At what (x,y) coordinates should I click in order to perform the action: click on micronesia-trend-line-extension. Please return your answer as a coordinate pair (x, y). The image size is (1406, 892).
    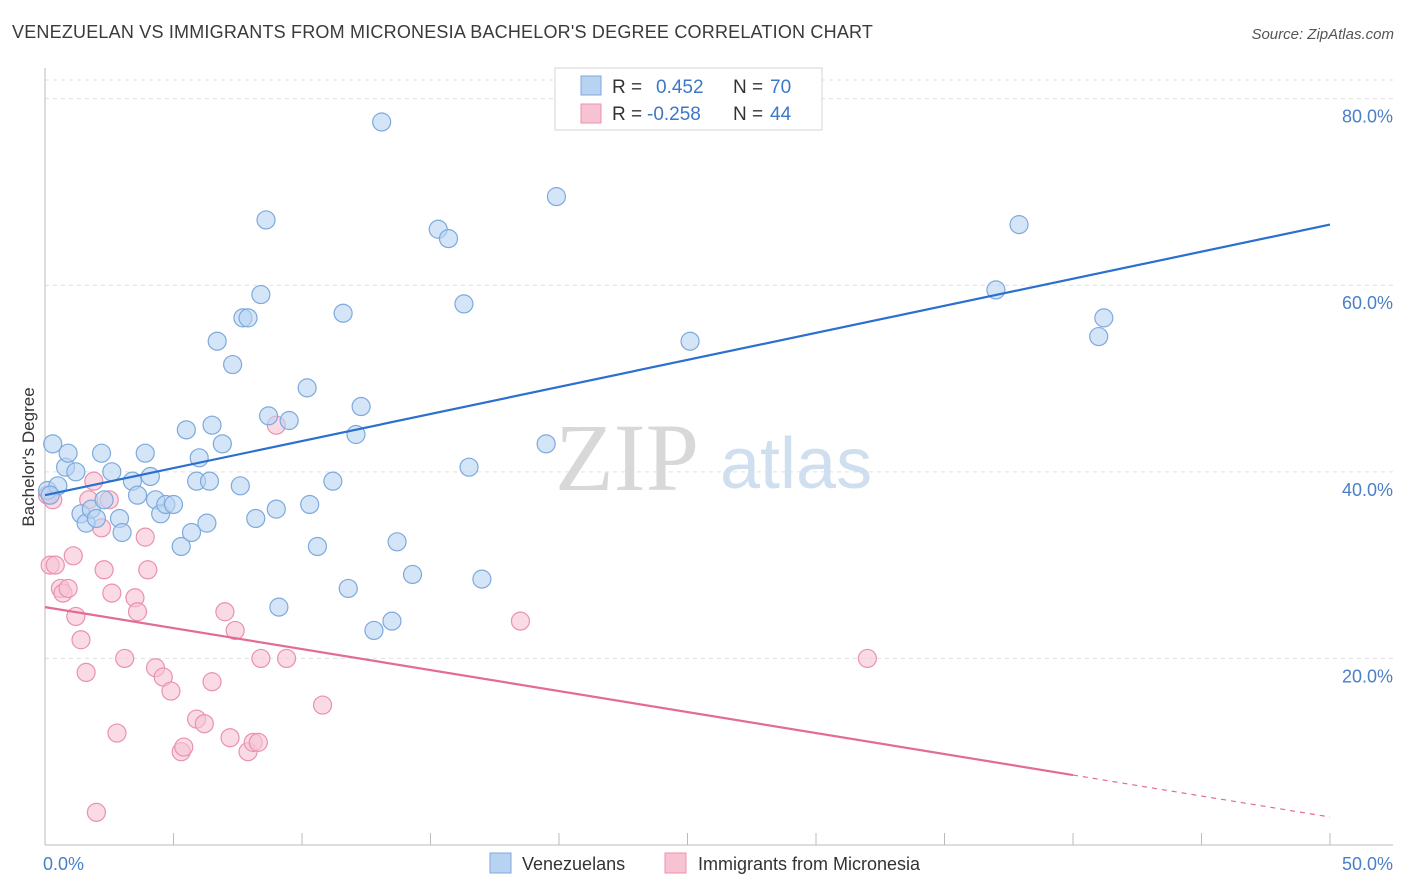
    Looking at the image, I should click on (1201, 796).